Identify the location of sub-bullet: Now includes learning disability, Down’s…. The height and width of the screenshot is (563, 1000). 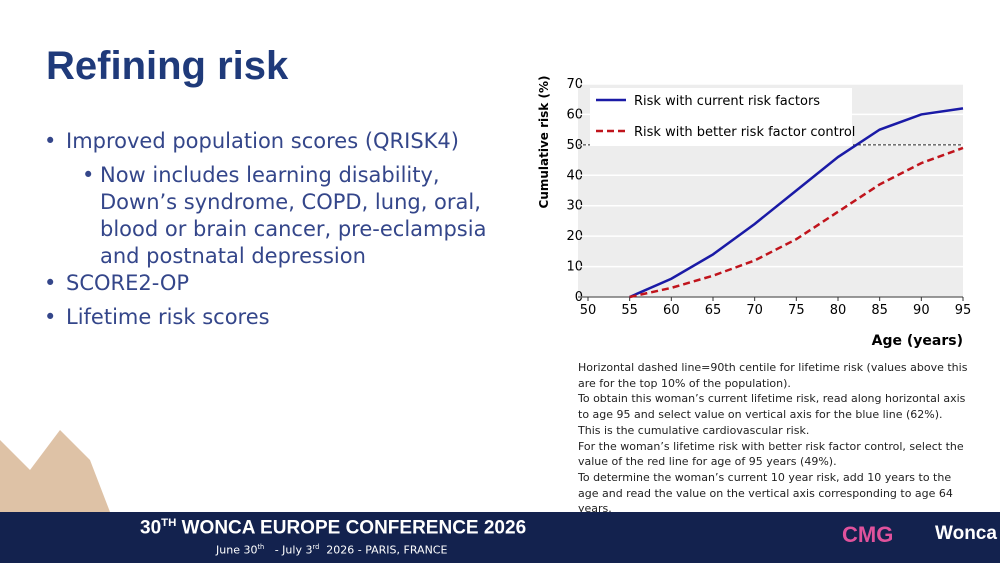
(288, 216).